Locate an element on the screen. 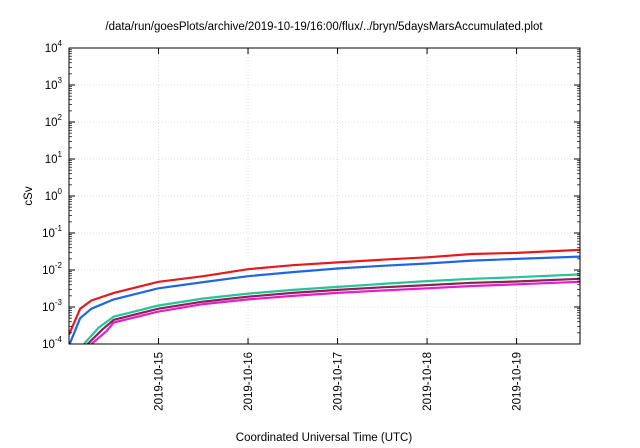 This screenshot has width=640, height=448. y-tick-label: 10² is located at coordinates (54, 121).